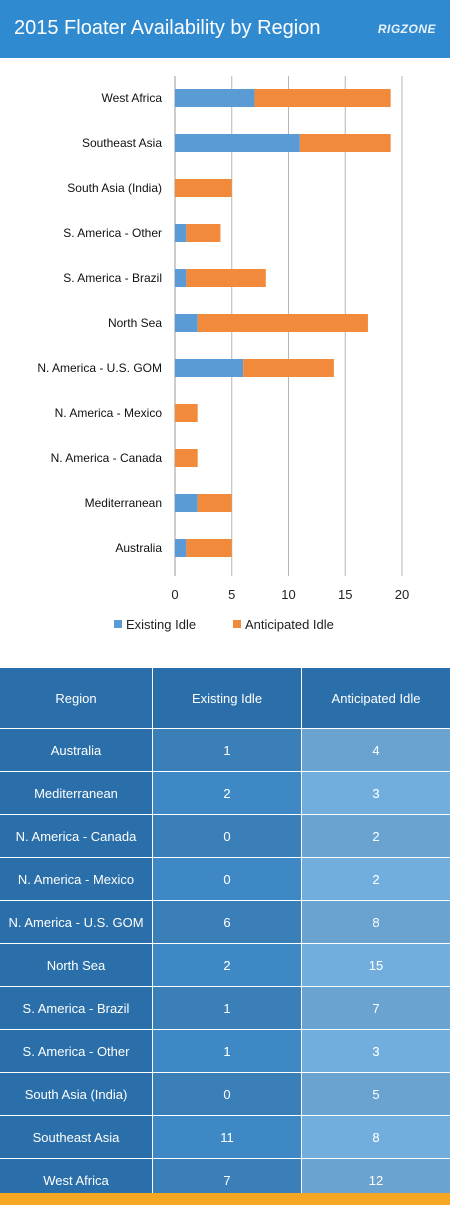 This screenshot has height=1205, width=450. Describe the element at coordinates (76, 965) in the screenshot. I see `table-cell: North Sea` at that location.